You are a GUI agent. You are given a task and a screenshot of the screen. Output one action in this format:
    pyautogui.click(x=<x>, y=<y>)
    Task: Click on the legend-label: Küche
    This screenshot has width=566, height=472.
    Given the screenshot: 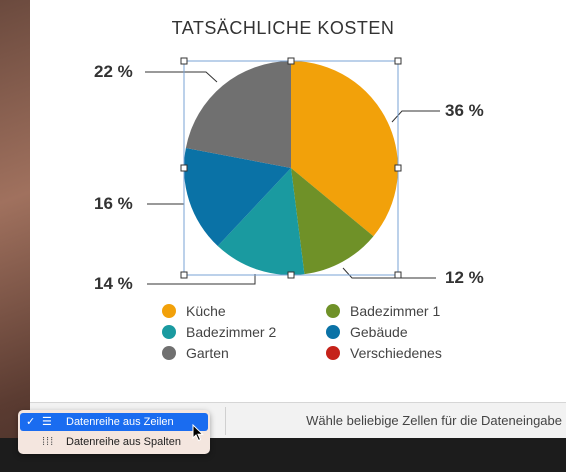 What is the action you would take?
    pyautogui.click(x=206, y=311)
    